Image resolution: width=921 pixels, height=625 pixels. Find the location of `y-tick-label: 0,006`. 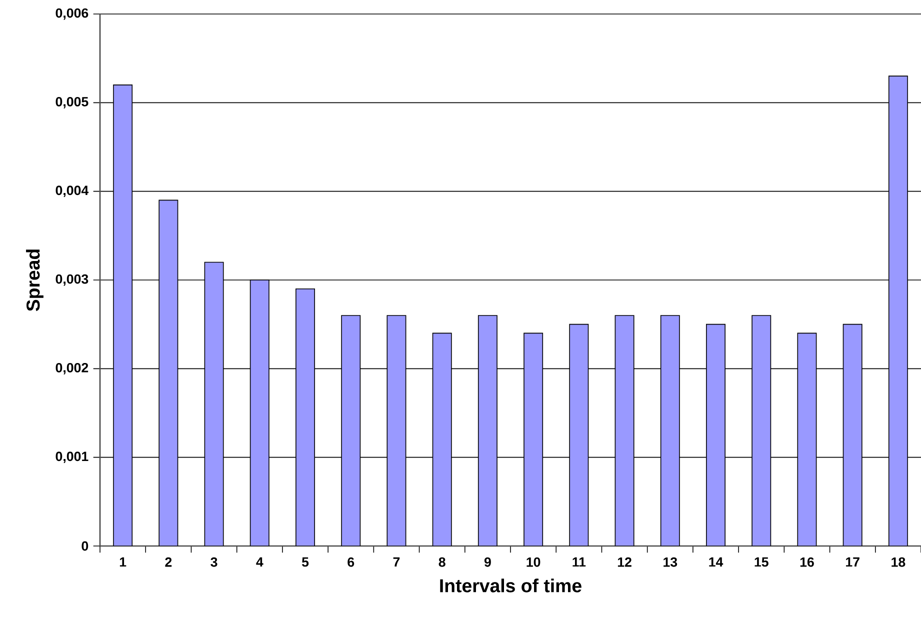

y-tick-label: 0,006 is located at coordinates (72, 14).